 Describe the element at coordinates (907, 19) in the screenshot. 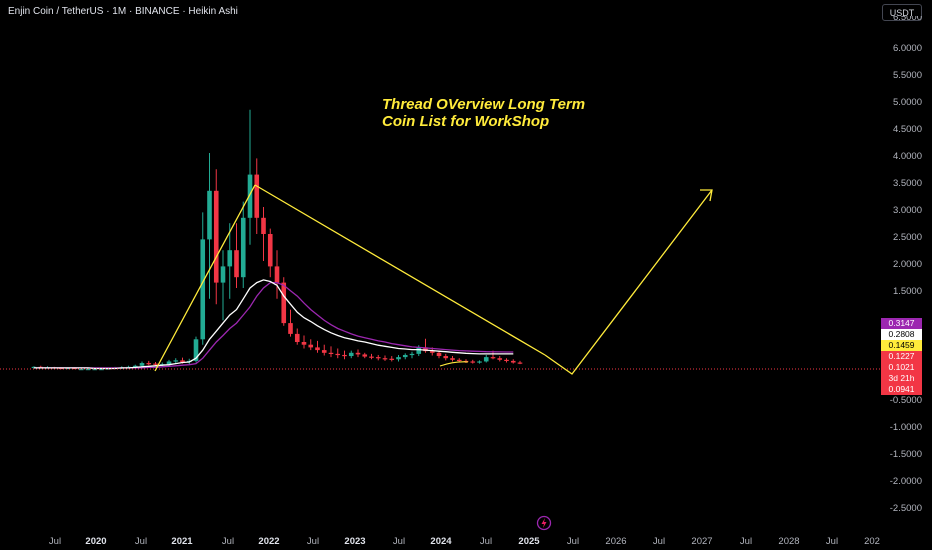

I see `price-tick-top-partial: 6.5000` at that location.